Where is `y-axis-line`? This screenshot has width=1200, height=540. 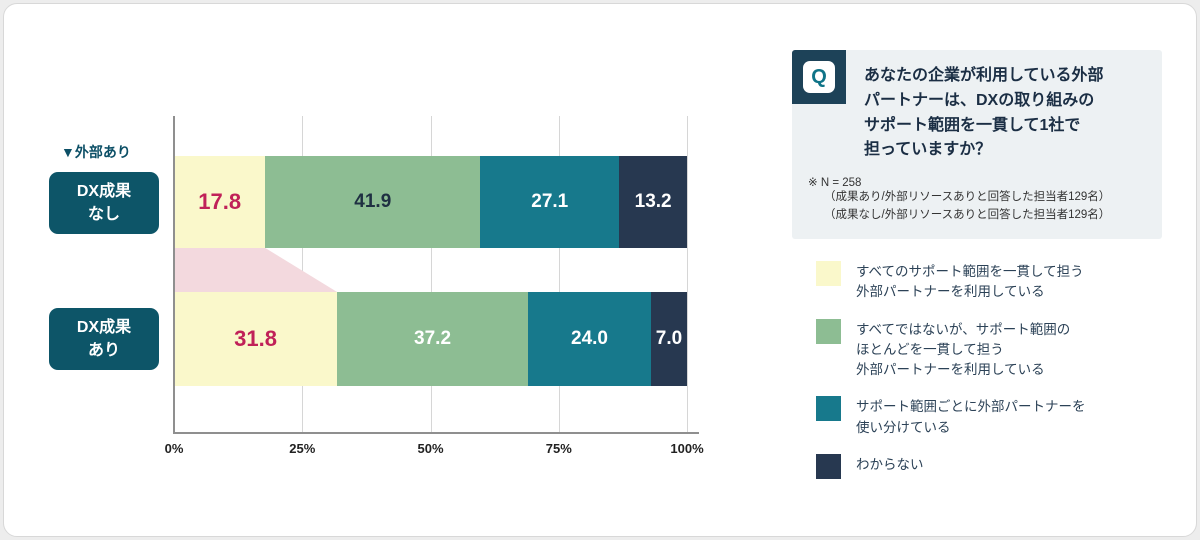
y-axis-line is located at coordinates (174, 275).